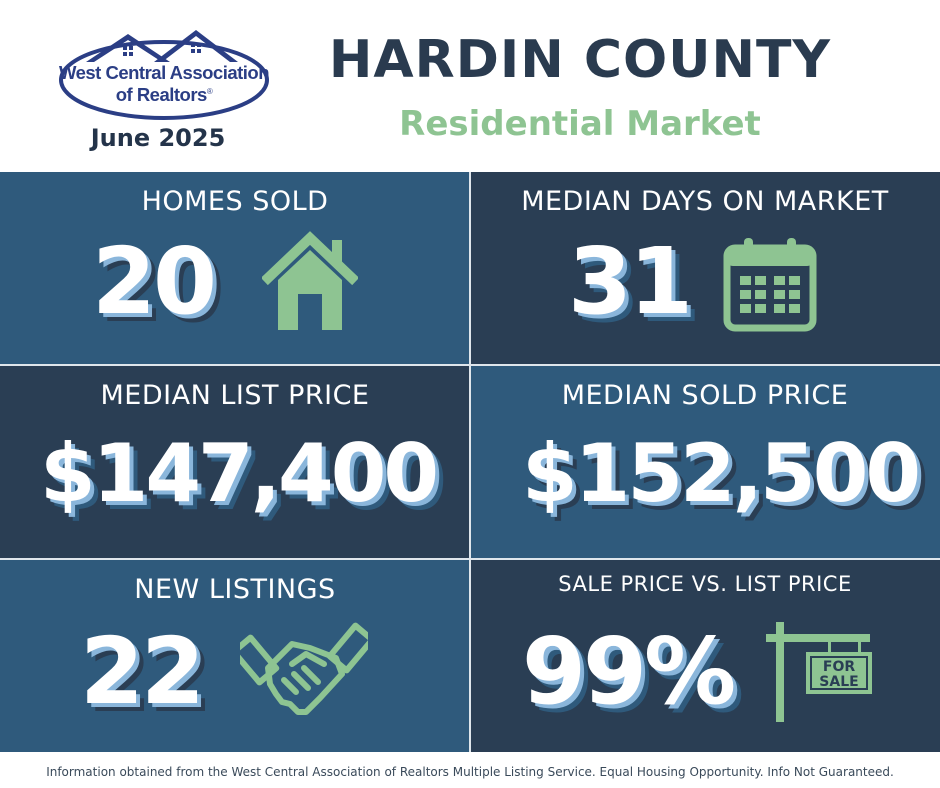 The width and height of the screenshot is (940, 788). What do you see at coordinates (839, 667) in the screenshot?
I see `sign-text-for: FOR` at bounding box center [839, 667].